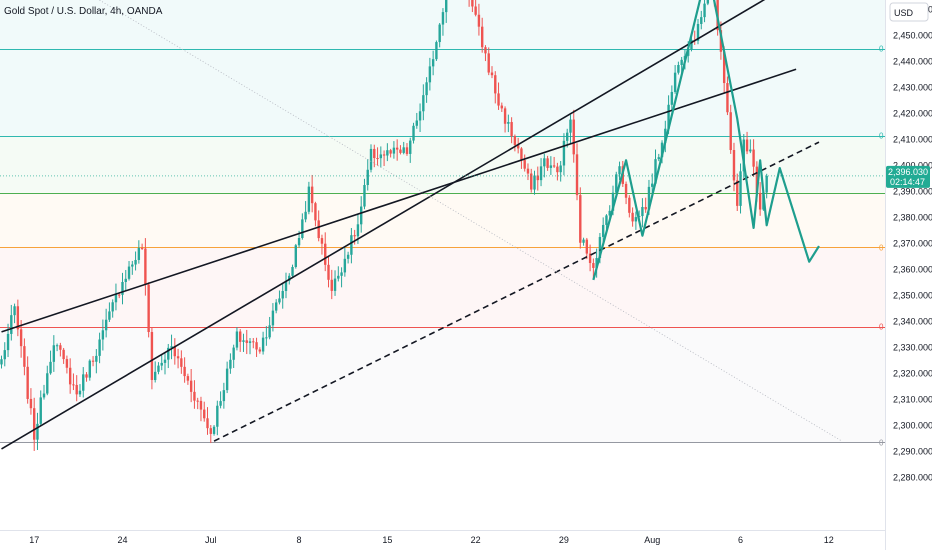 This screenshot has width=932, height=550. I want to click on price-tick-label: 2,290.000, so click(912, 452).